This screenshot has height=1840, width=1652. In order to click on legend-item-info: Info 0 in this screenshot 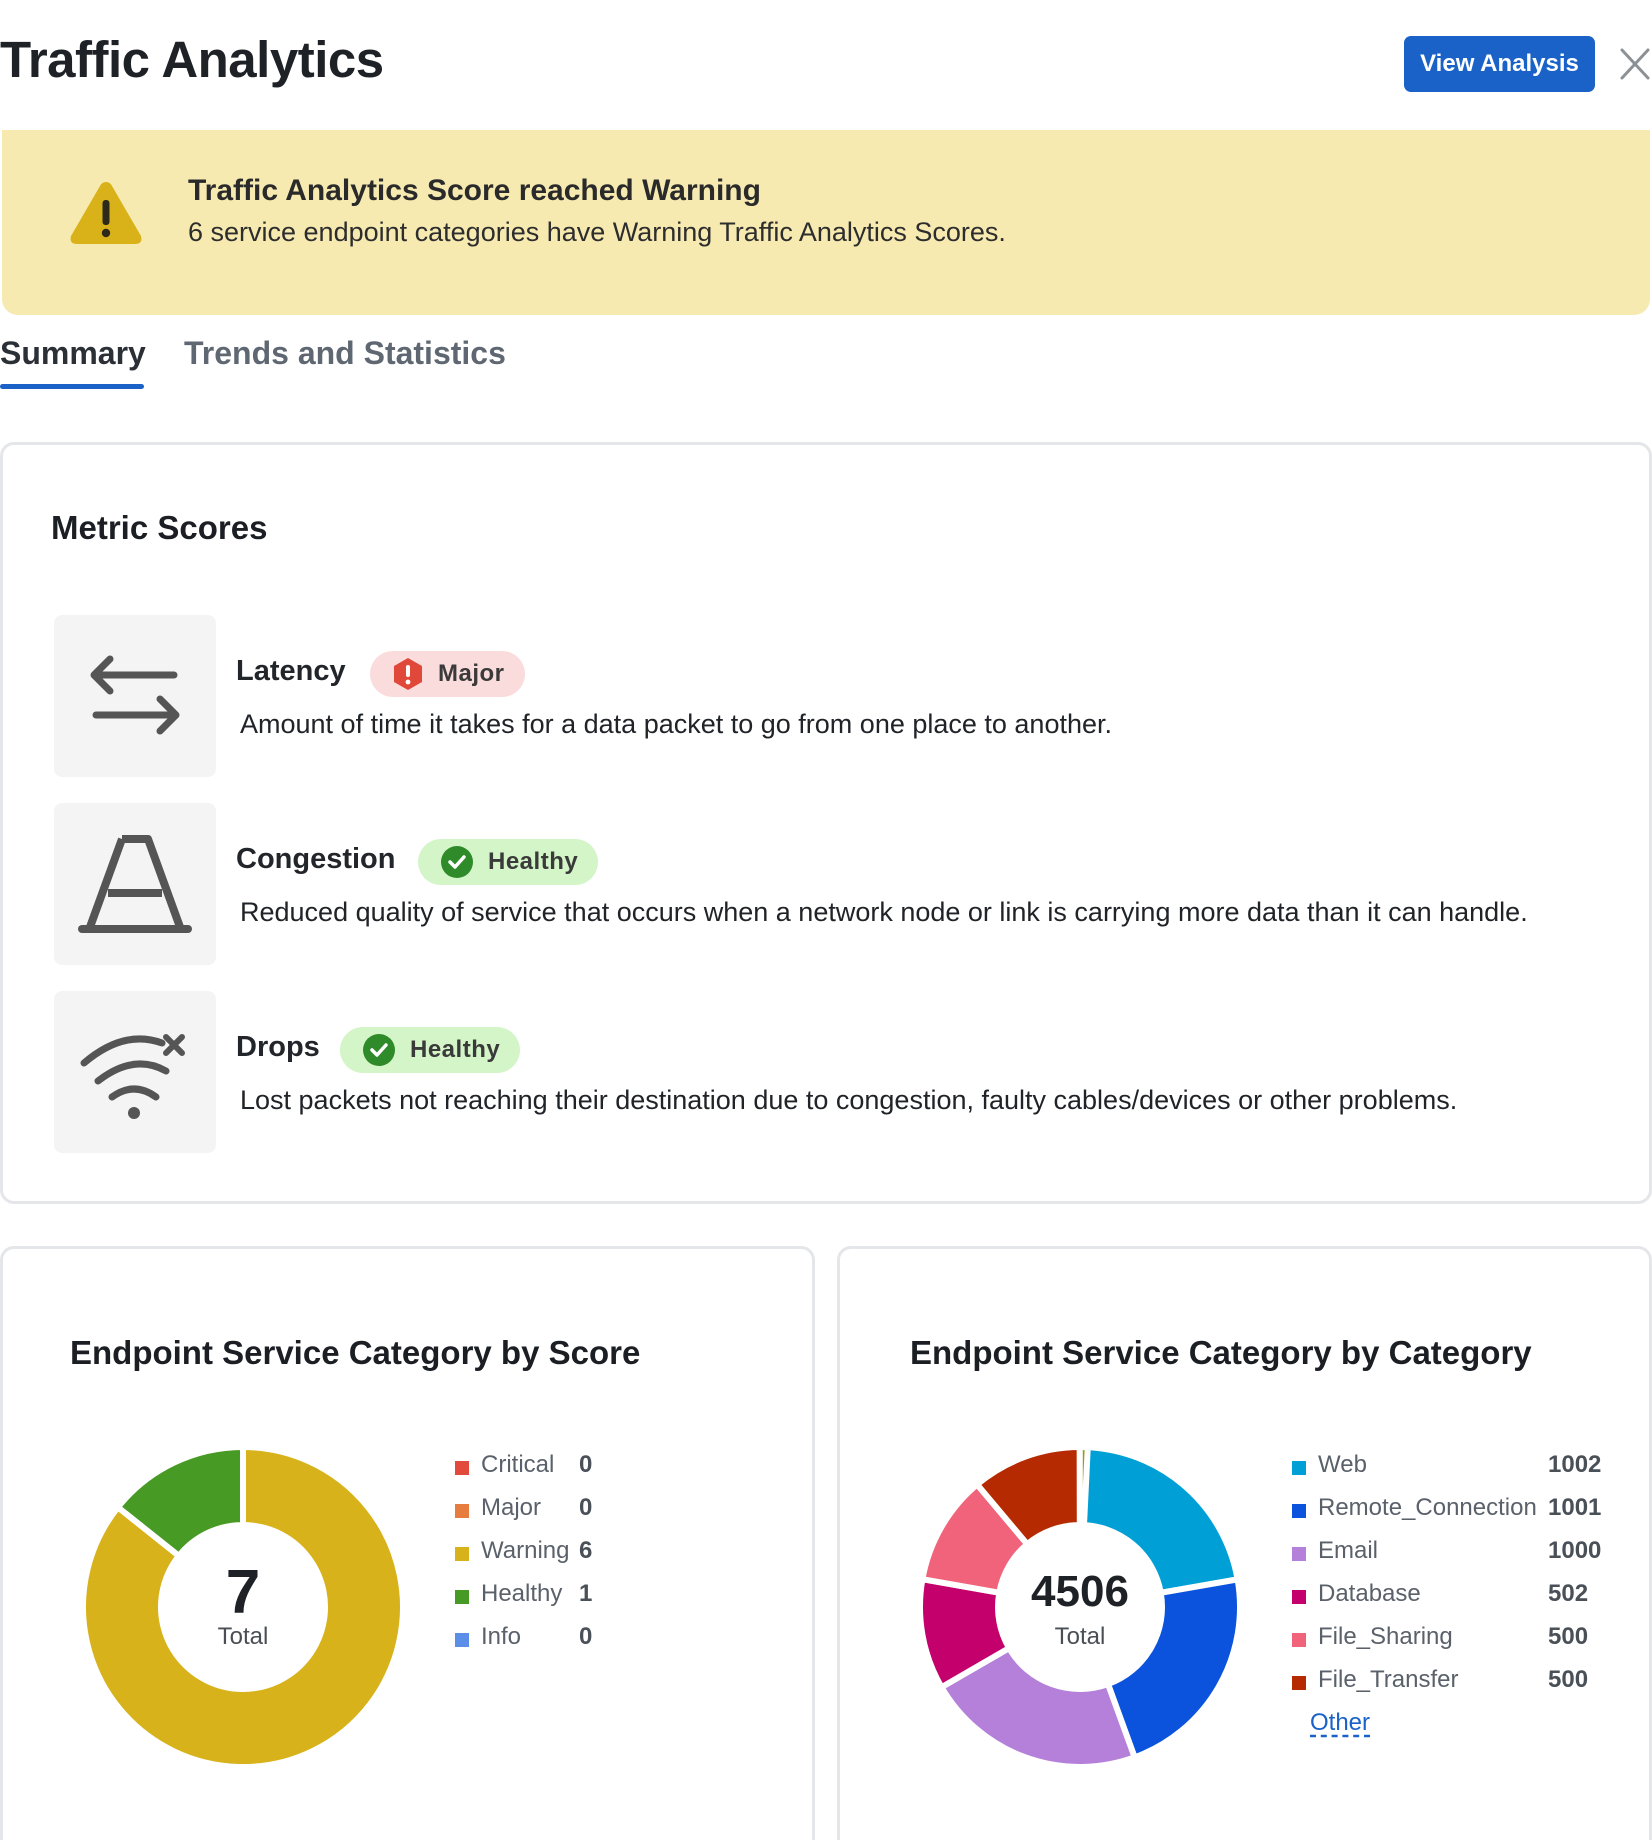, I will do `click(575, 1644)`.